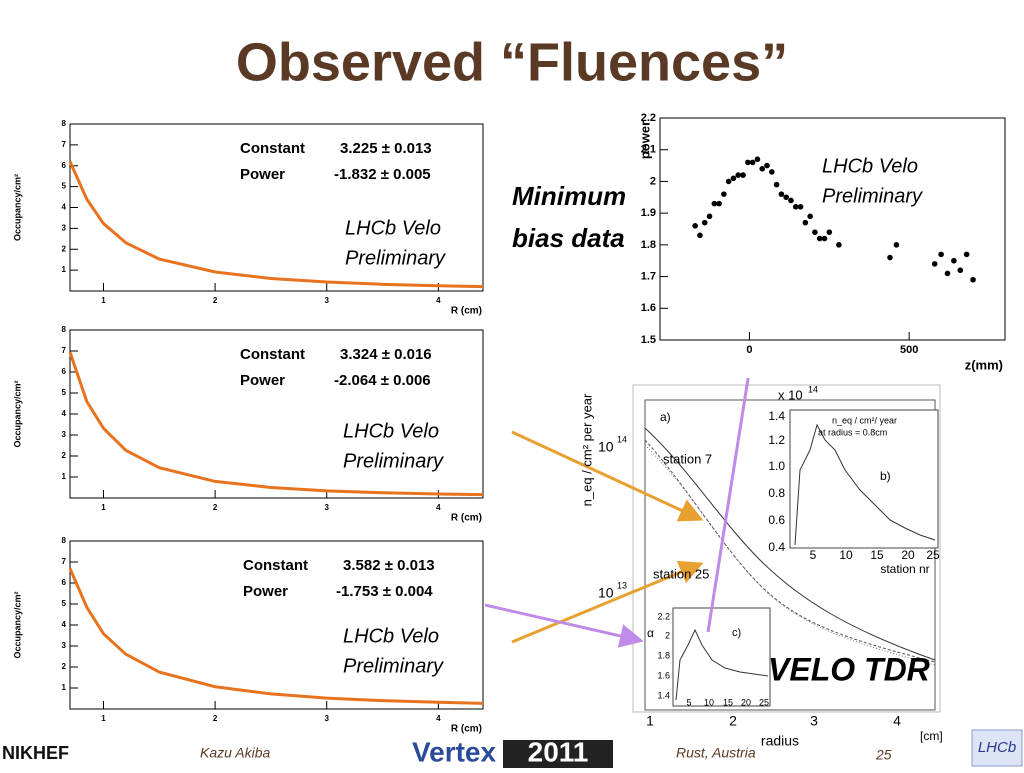 This screenshot has height=773, width=1024. What do you see at coordinates (569, 196) in the screenshot?
I see `minimum-bias: Minimum` at bounding box center [569, 196].